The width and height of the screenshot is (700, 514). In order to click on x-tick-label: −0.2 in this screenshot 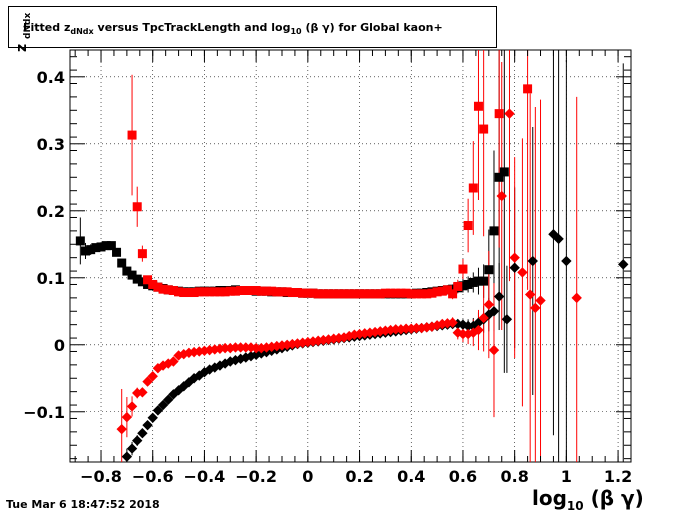, I will do `click(256, 476)`.